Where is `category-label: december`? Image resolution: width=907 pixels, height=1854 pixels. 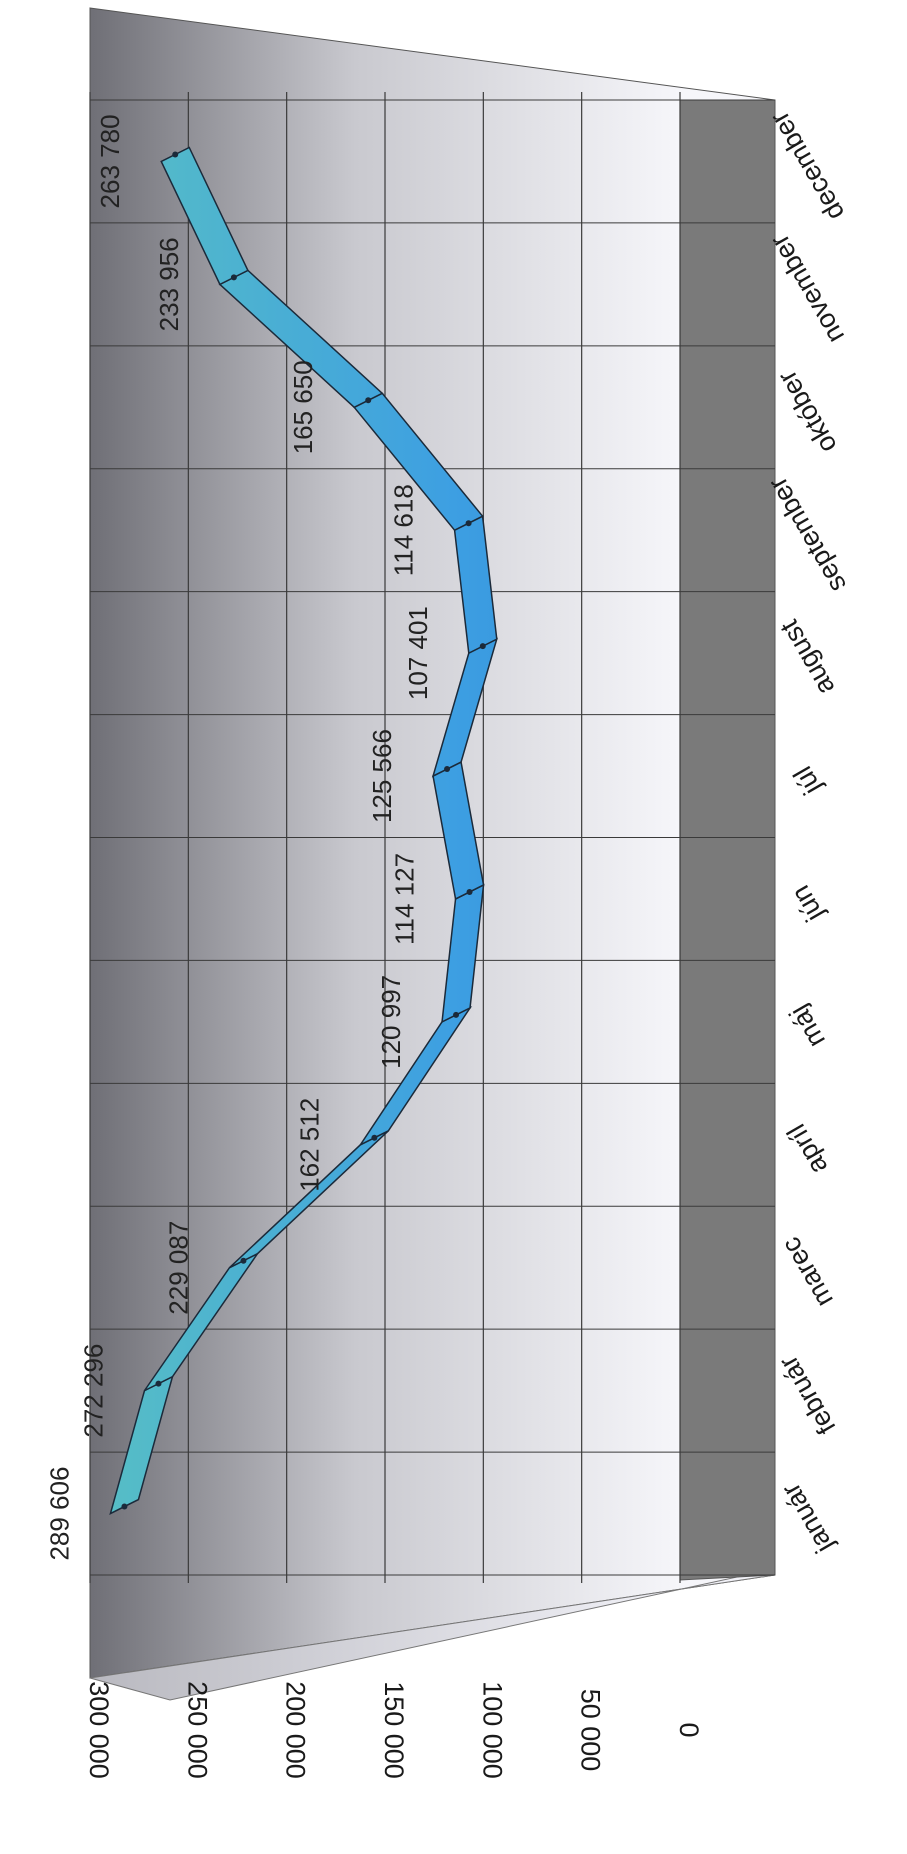
category-label: december is located at coordinates (807, 165).